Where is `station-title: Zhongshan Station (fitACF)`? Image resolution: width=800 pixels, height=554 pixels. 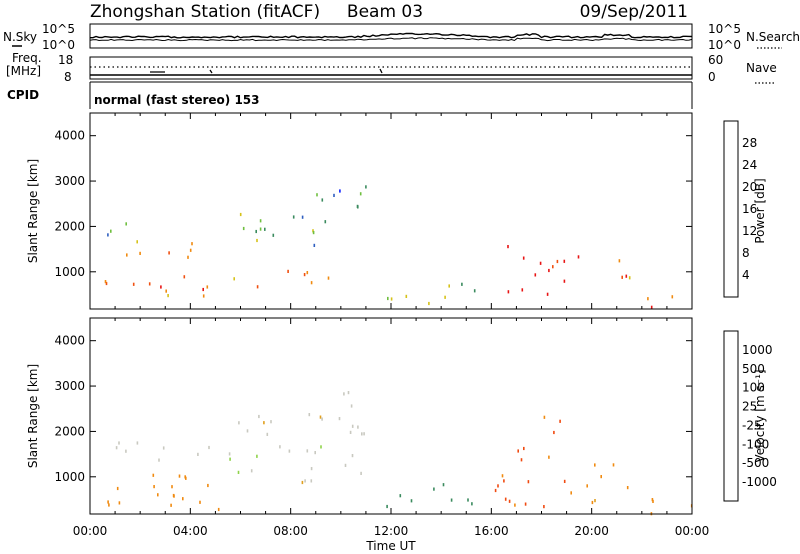
station-title: Zhongshan Station (fitACF) is located at coordinates (205, 12).